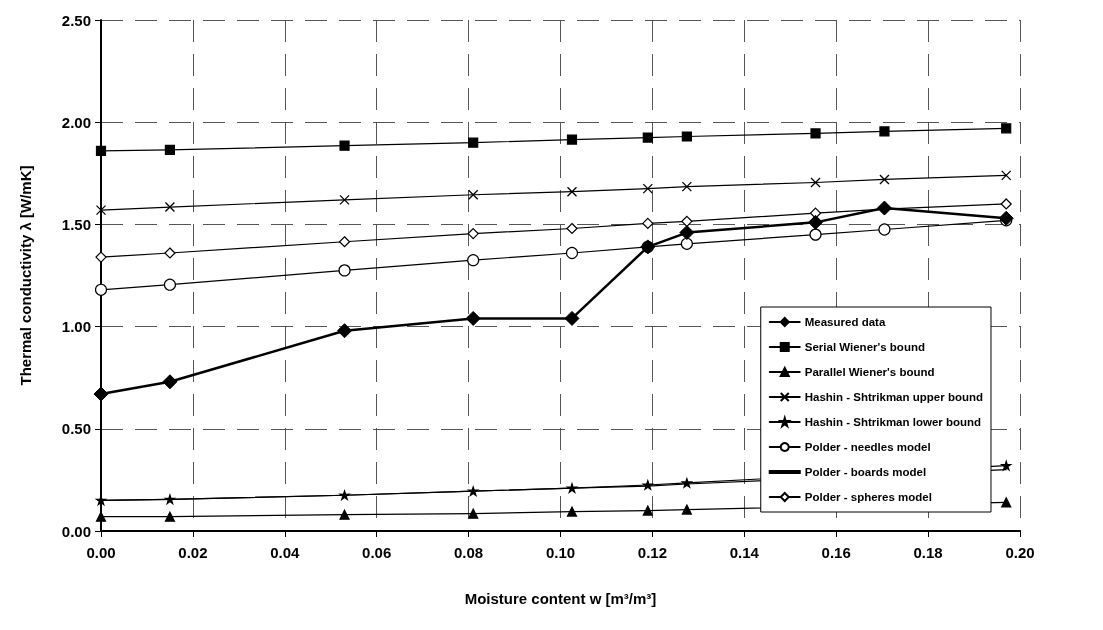 The width and height of the screenshot is (1103, 630). Describe the element at coordinates (76, 20) in the screenshot. I see `y-tick-label: 2.50` at that location.